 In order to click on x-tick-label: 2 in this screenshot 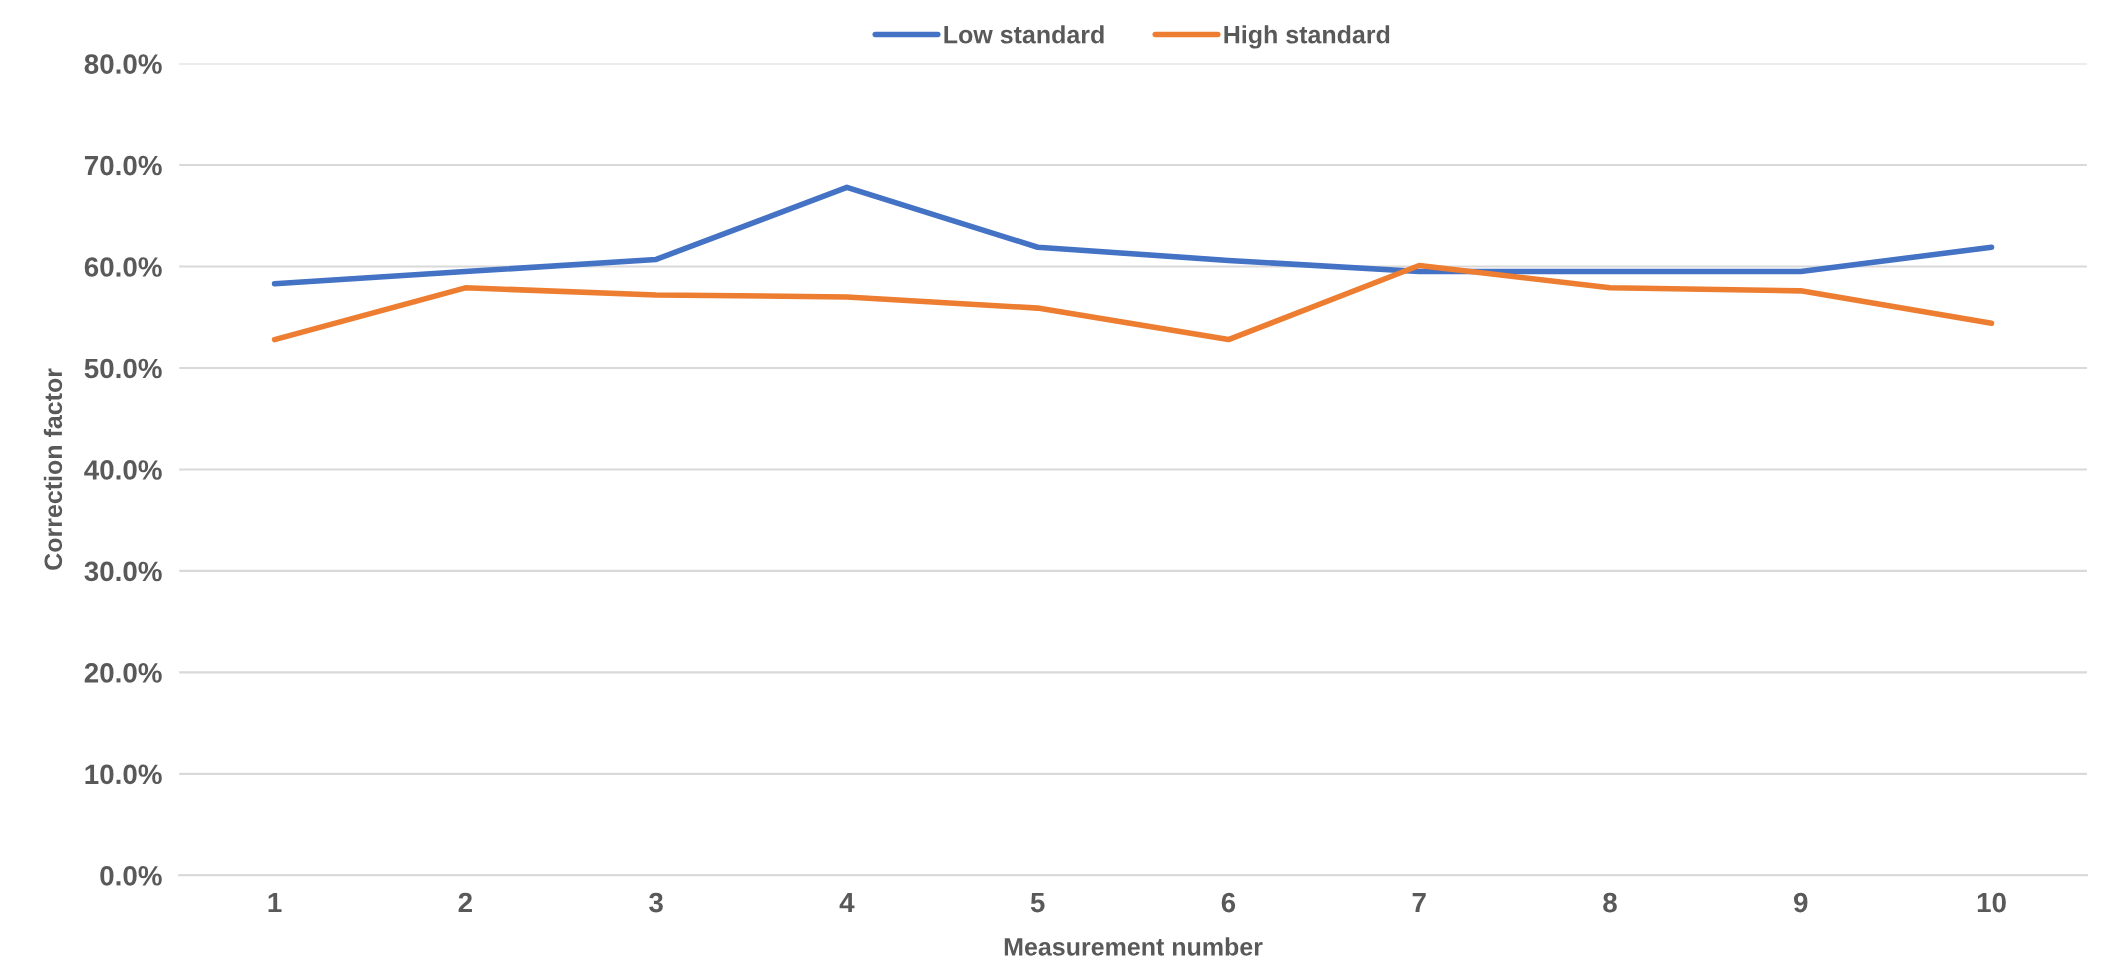, I will do `click(465, 902)`.